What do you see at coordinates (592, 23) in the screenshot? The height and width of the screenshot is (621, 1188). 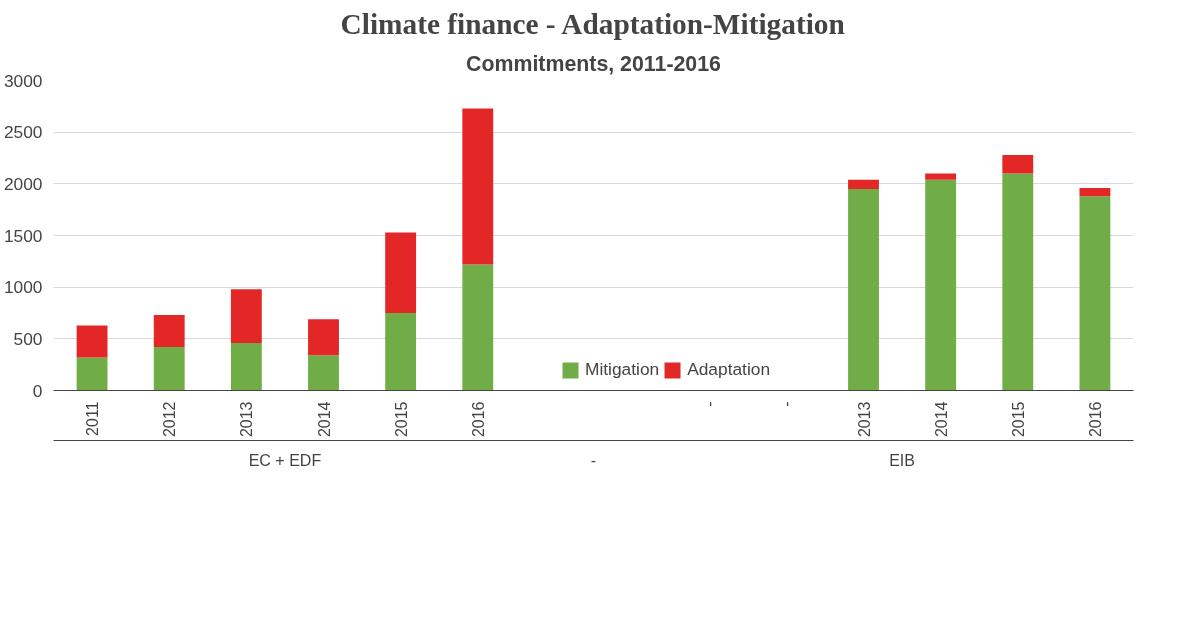 I see `chart-title: Climate finance - Adaptation-Mitigation` at bounding box center [592, 23].